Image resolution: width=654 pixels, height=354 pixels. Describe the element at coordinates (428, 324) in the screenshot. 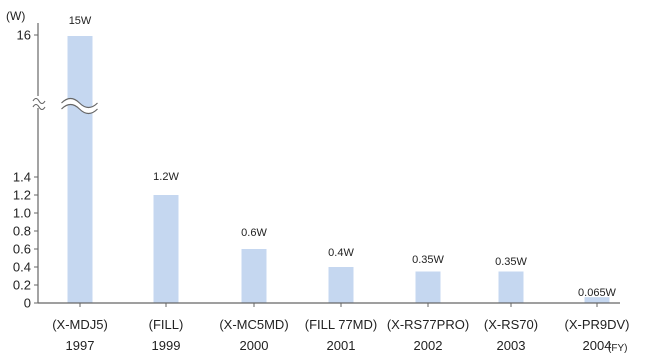

I see `x-category-model-label: (X-RS77PRO)` at that location.